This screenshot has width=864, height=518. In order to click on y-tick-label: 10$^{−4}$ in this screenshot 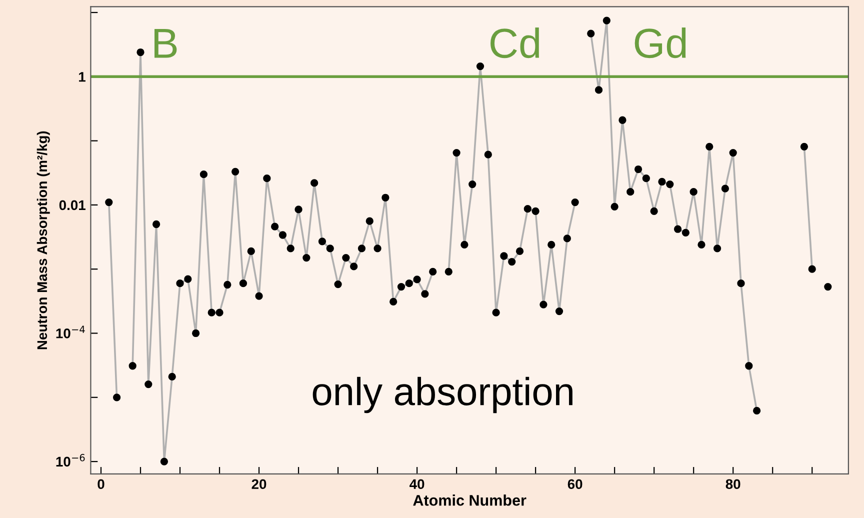, I will do `click(70, 332)`.